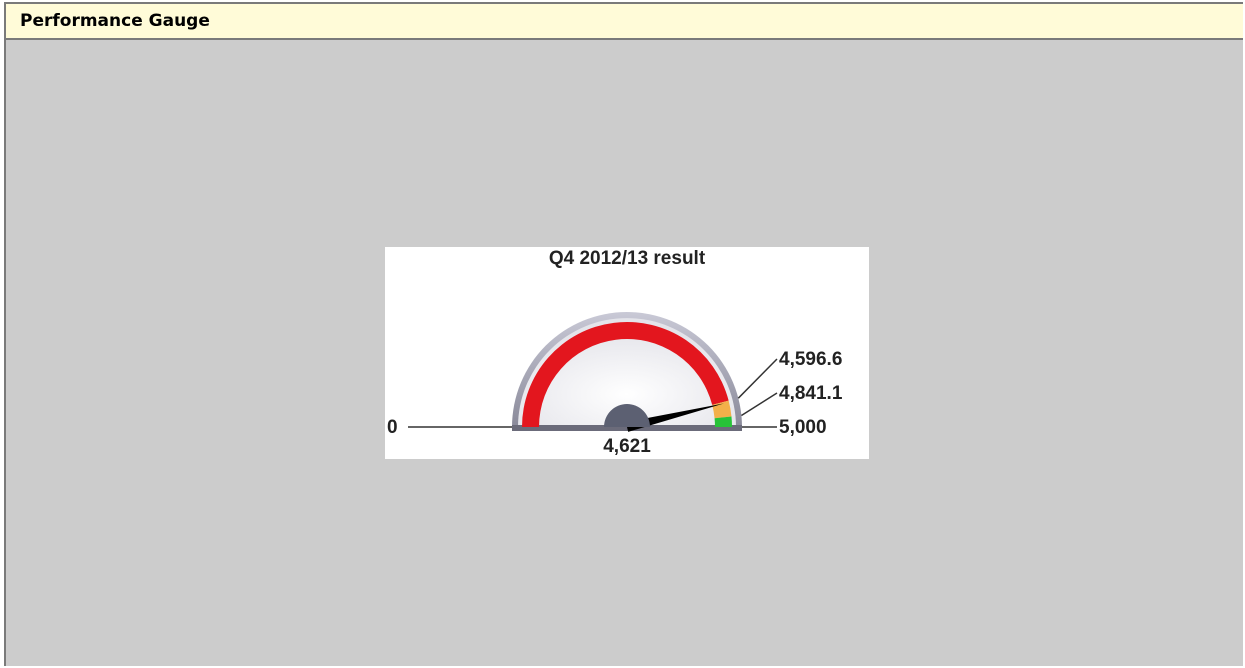 This screenshot has height=668, width=1245. Describe the element at coordinates (675, 417) in the screenshot. I see `gauge-needle` at that location.